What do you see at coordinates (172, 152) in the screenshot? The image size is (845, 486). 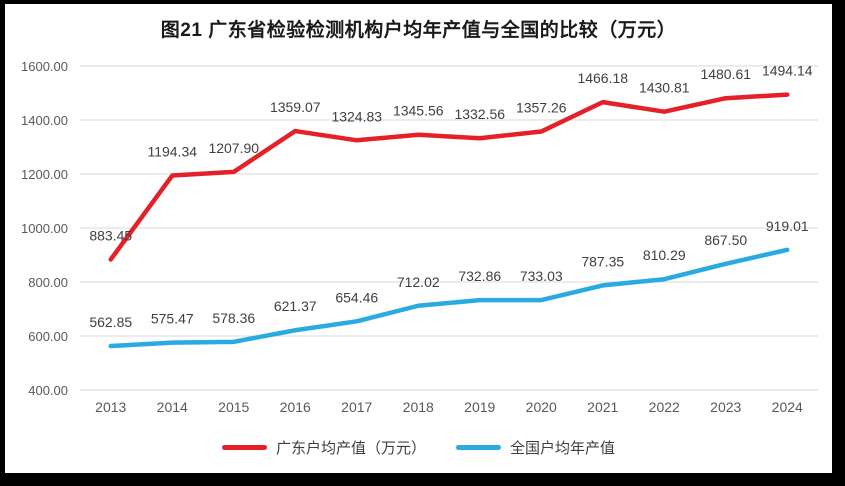 I see `data-label-series-0: 1194.34` at bounding box center [172, 152].